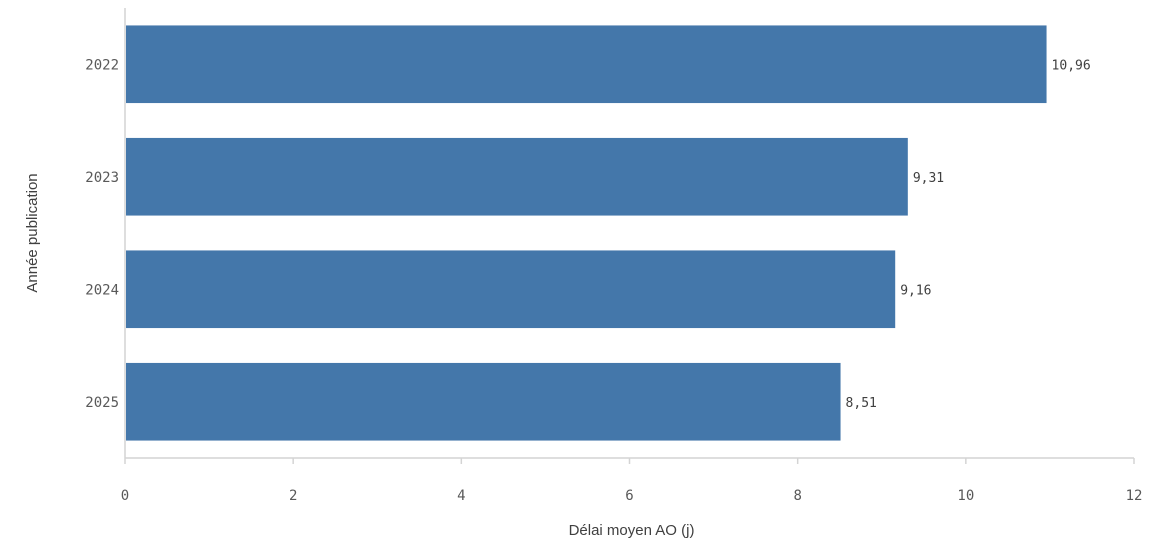 The height and width of the screenshot is (542, 1154). What do you see at coordinates (102, 403) in the screenshot?
I see `y-tick-label-2025: 2025` at bounding box center [102, 403].